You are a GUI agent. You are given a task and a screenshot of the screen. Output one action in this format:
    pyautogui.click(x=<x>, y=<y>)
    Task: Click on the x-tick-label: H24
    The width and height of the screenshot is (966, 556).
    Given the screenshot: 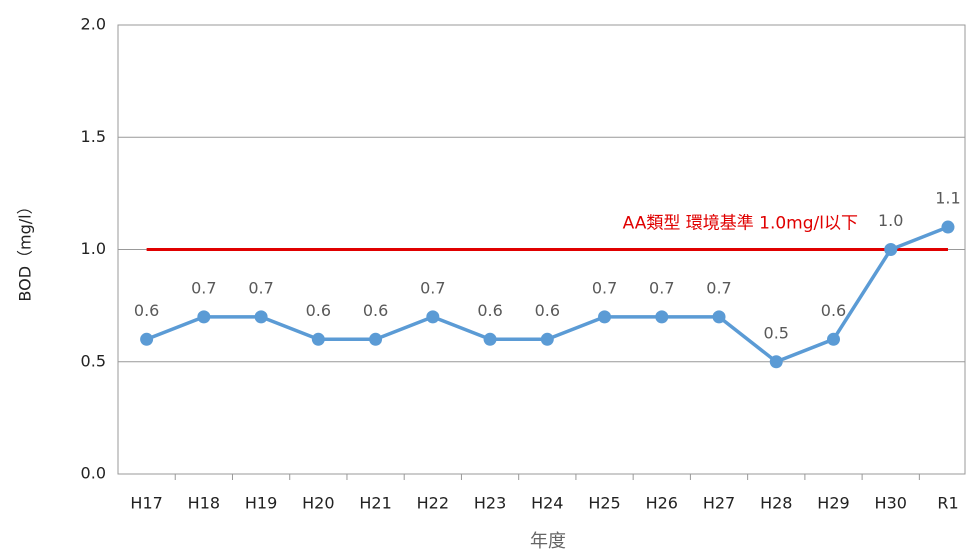 What is the action you would take?
    pyautogui.click(x=547, y=503)
    